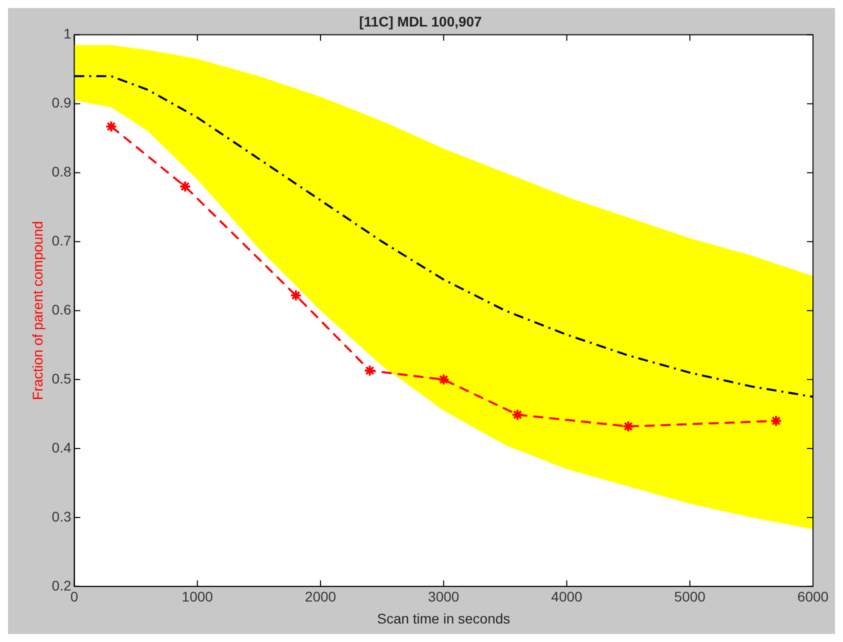  I want to click on x-tick-label: 2000, so click(320, 596).